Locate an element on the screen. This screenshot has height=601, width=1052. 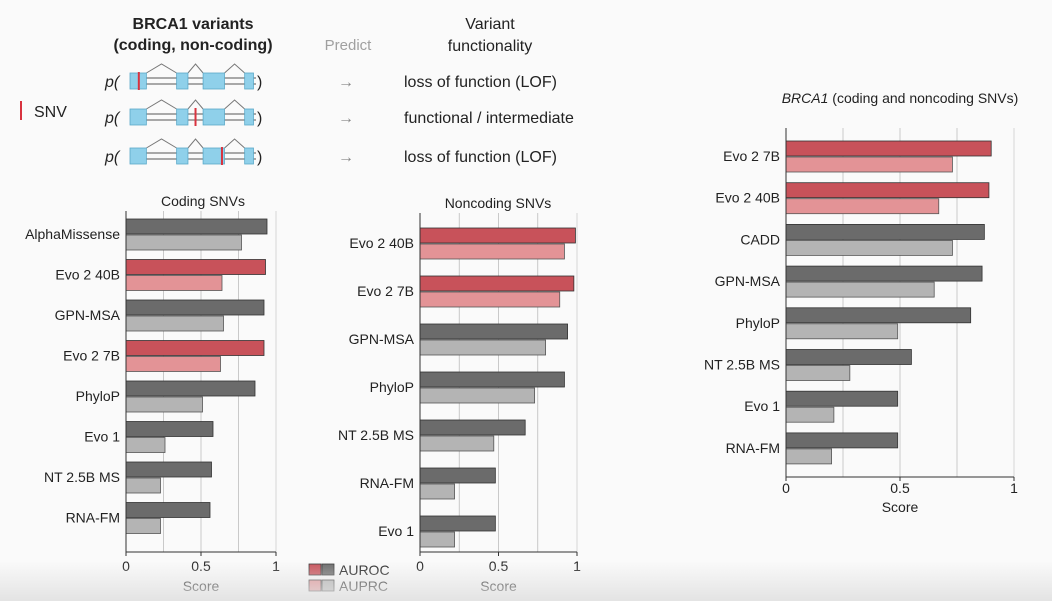
legend-auprc-label: AUPRC is located at coordinates (363, 586).